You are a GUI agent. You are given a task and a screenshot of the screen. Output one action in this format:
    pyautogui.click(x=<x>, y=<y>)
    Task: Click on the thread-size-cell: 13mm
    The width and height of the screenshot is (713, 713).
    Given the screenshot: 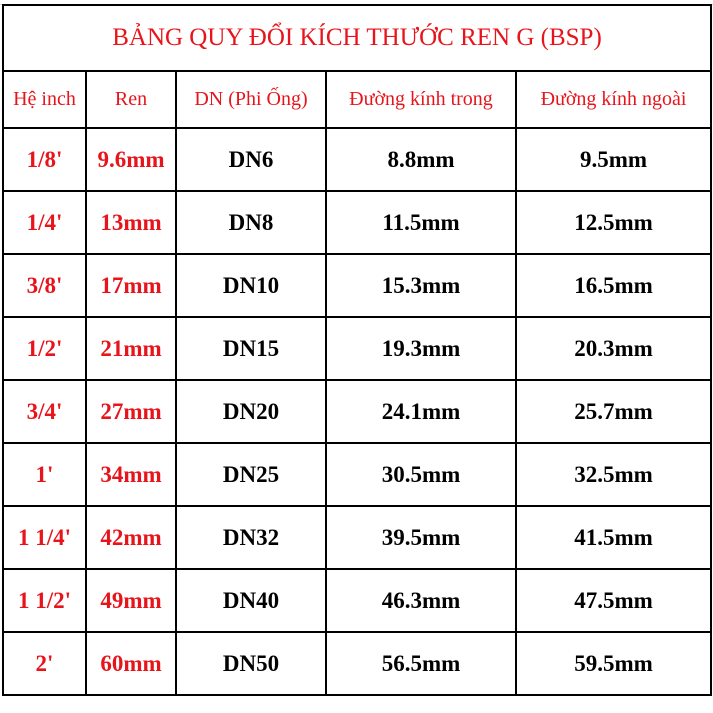 What is the action you would take?
    pyautogui.click(x=131, y=222)
    